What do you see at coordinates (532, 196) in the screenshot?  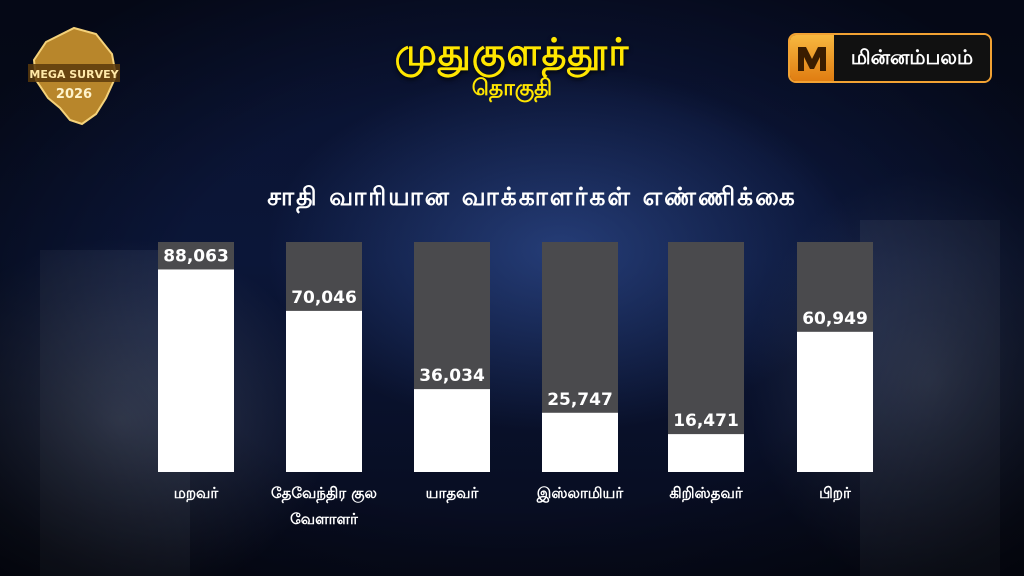 I see `chart-title: சாதி வாரியான வாக்காளர்கள் எண்ணிக்கை` at bounding box center [532, 196].